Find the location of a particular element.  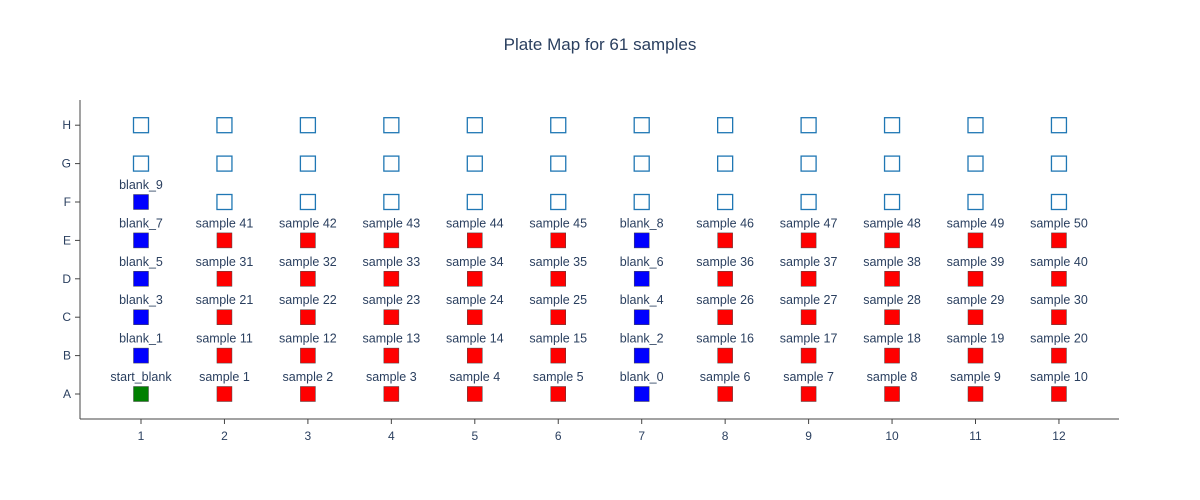

well-label: blank_5 is located at coordinates (141, 262).